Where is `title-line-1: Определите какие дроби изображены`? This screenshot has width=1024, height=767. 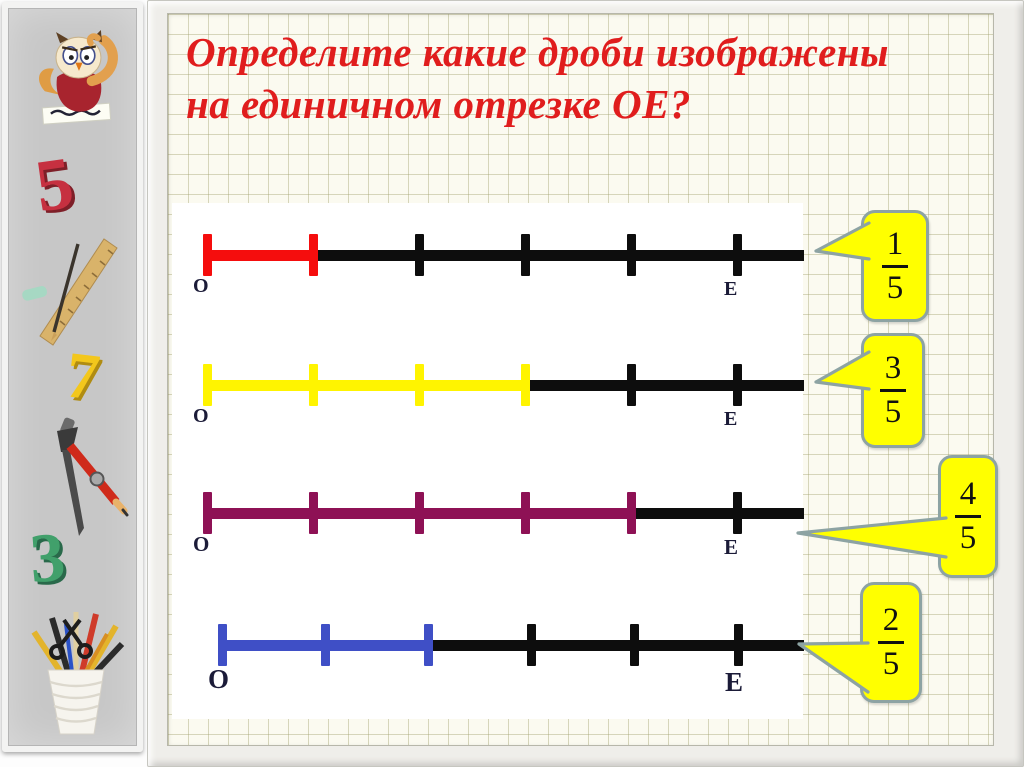
title-line-1: Определите какие дроби изображены is located at coordinates (538, 52).